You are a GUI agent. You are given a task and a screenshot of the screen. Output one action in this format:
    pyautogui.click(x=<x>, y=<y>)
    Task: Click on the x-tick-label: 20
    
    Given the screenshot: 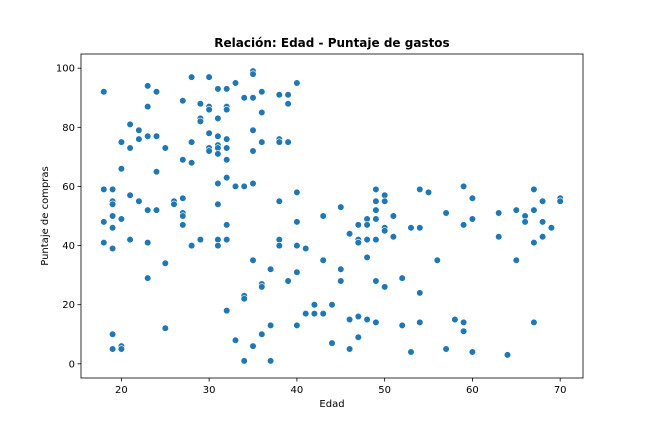 What is the action you would take?
    pyautogui.click(x=121, y=390)
    